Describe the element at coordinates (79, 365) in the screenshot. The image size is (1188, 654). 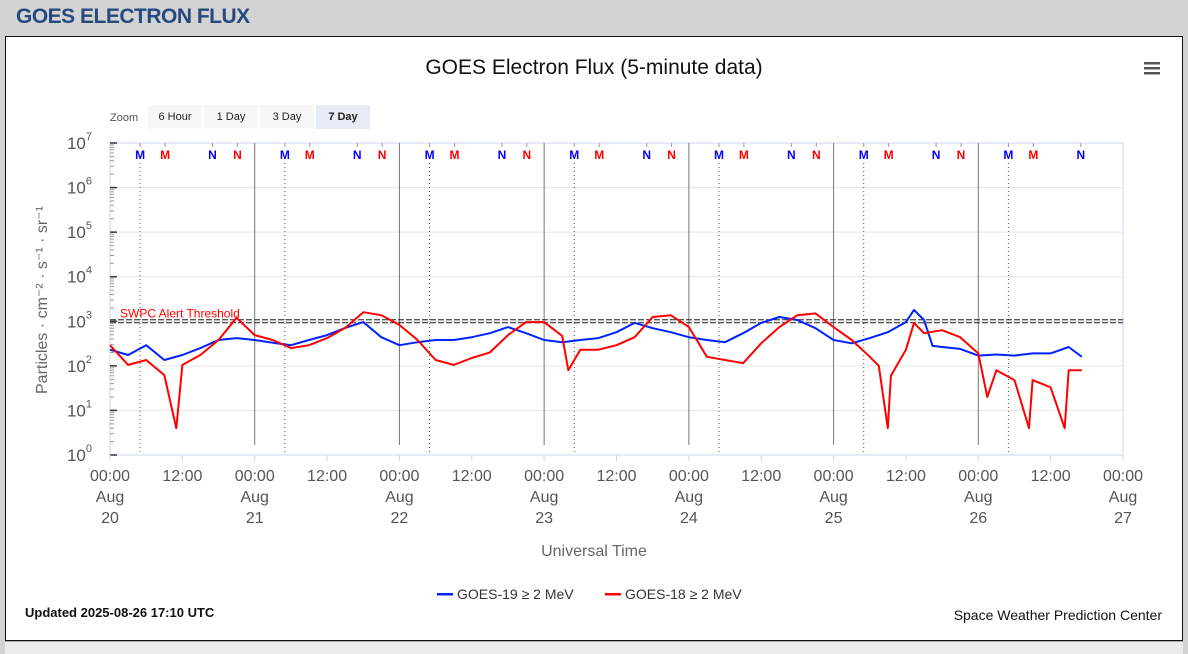
I see `y-tick-label: 10²` at that location.